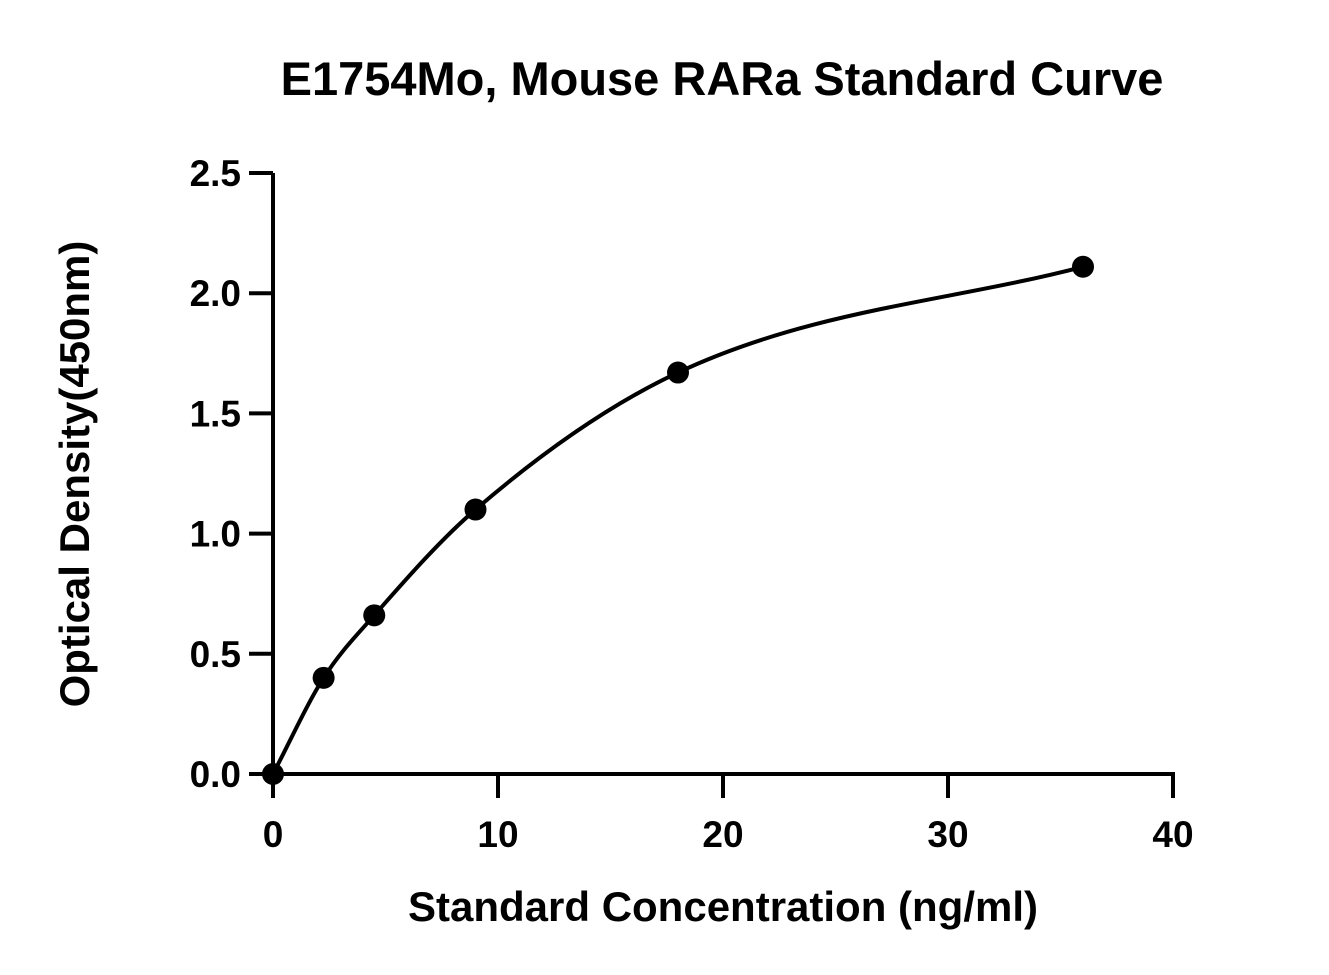  Describe the element at coordinates (215, 413) in the screenshot. I see `y-tick-label: 1.5` at that location.